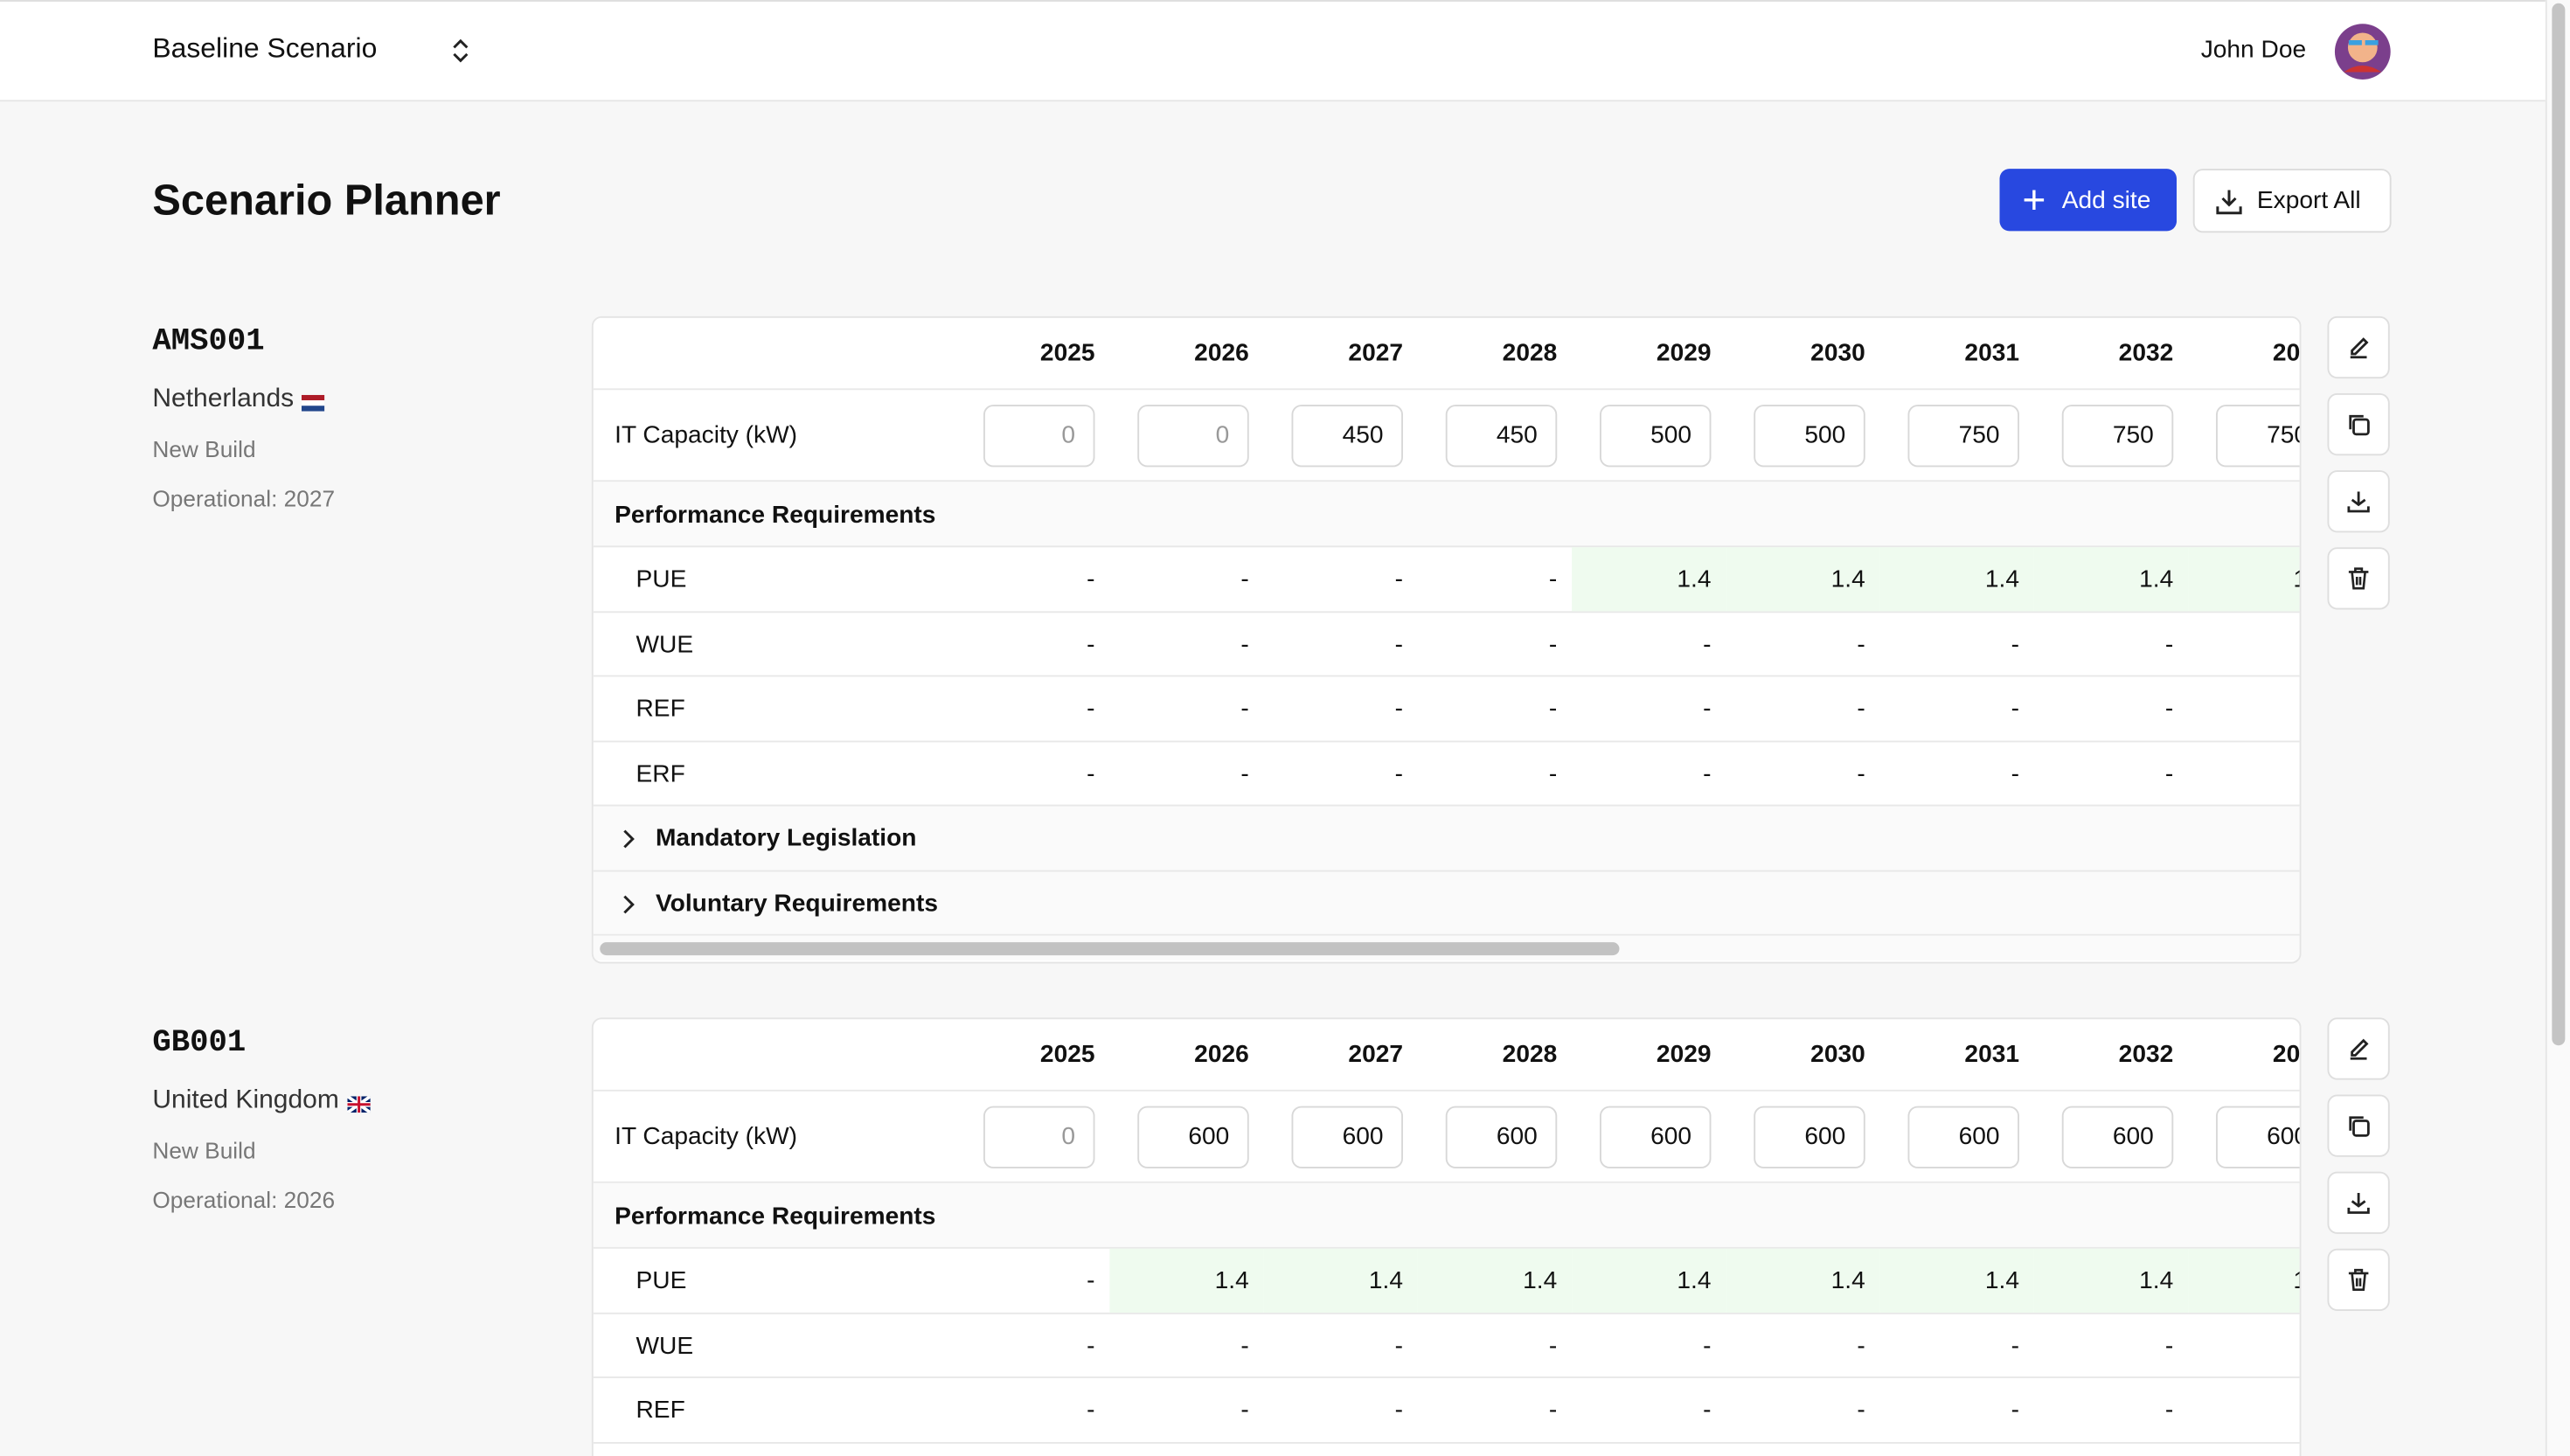 This screenshot has height=1456, width=2570. What do you see at coordinates (1684, 353) in the screenshot?
I see `year-label: 2029` at bounding box center [1684, 353].